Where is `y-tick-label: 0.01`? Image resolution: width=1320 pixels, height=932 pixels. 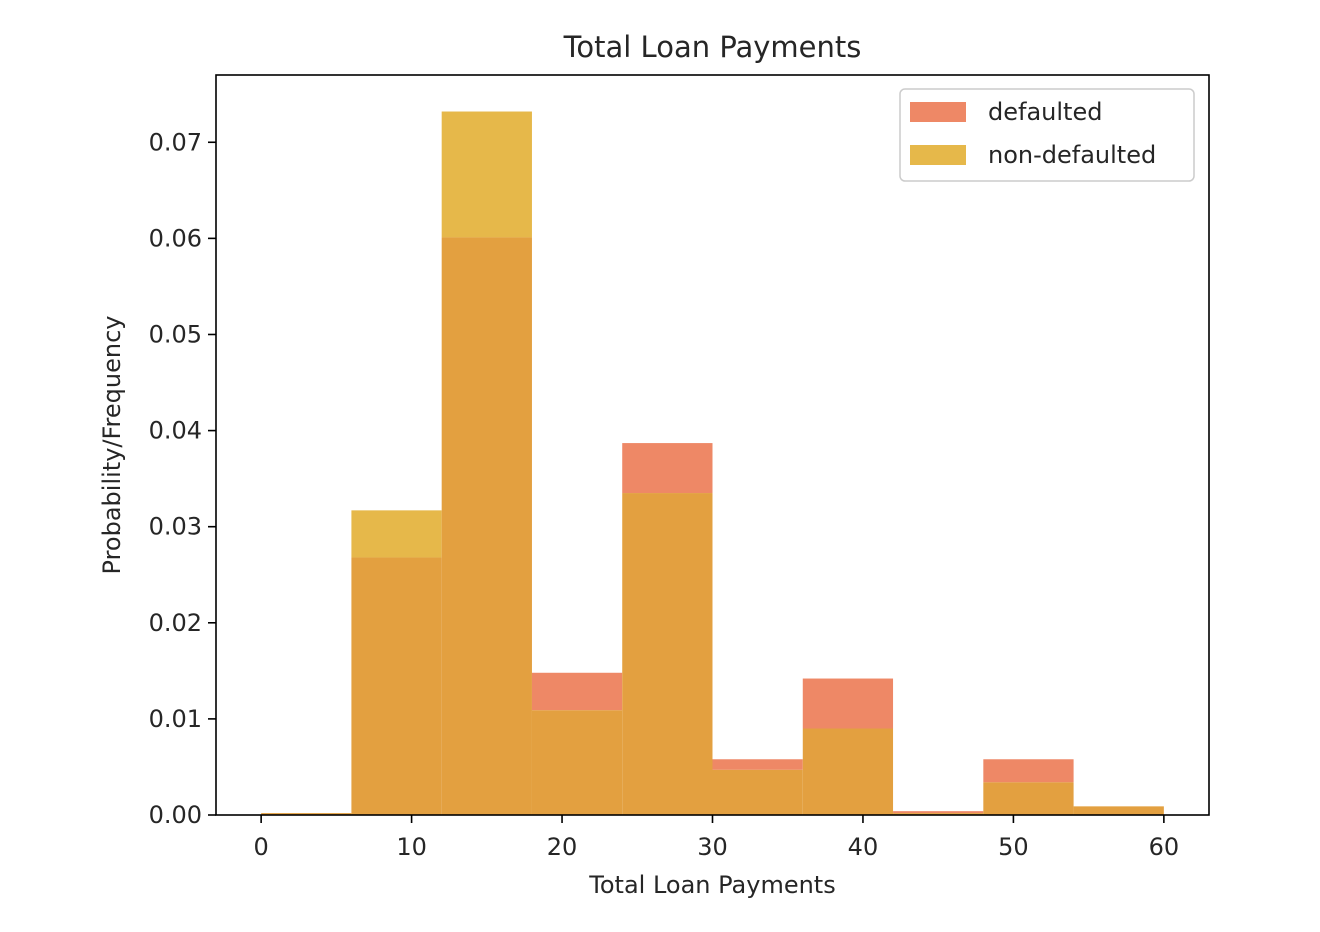 y-tick-label: 0.01 is located at coordinates (175, 719).